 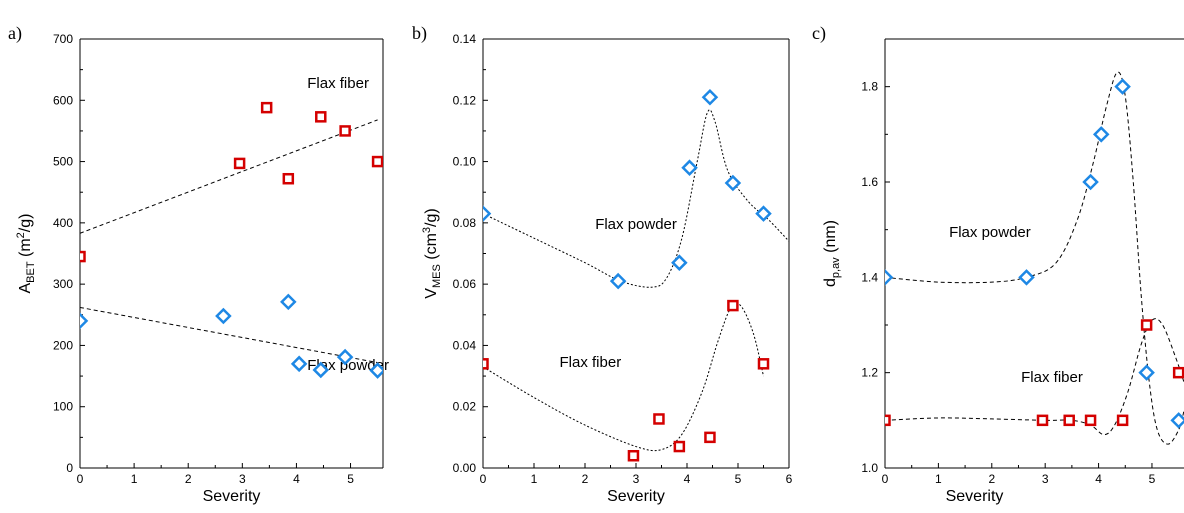 I want to click on x-tick-label: 3, so click(x=1045, y=479).